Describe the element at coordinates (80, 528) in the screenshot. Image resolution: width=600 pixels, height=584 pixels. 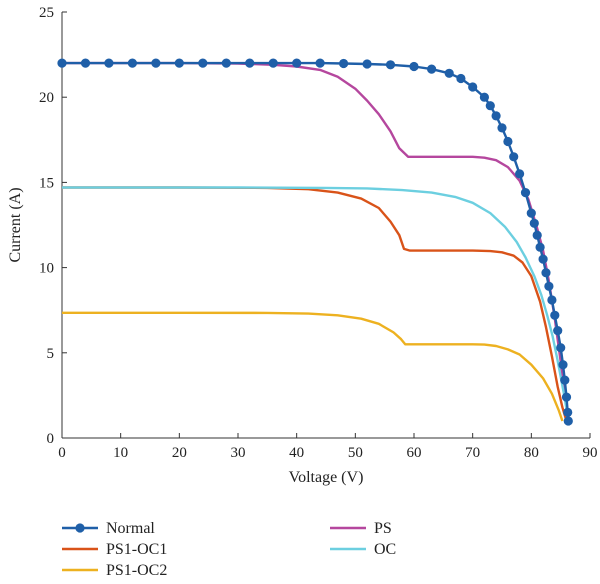
I see `legend-marker` at that location.